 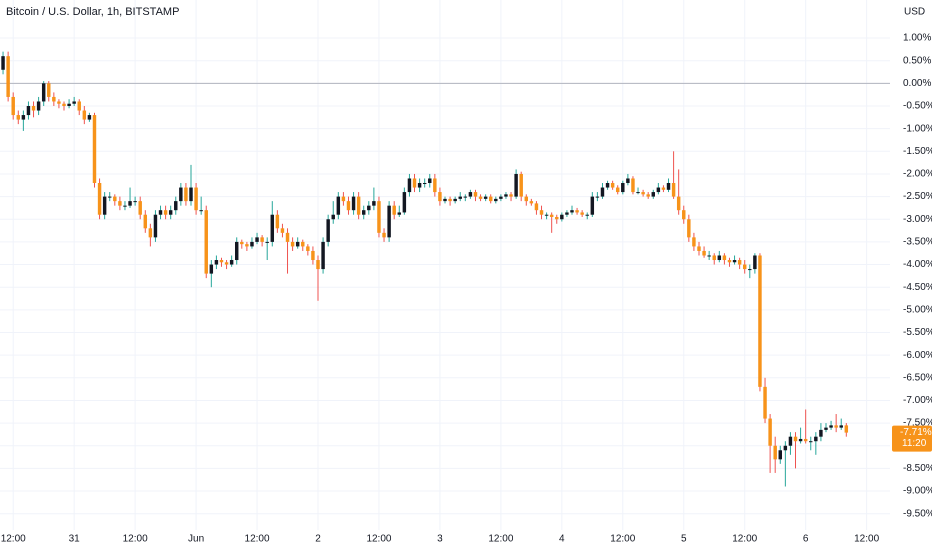 What do you see at coordinates (917, 468) in the screenshot?
I see `y-tick-label: -8.50%` at bounding box center [917, 468].